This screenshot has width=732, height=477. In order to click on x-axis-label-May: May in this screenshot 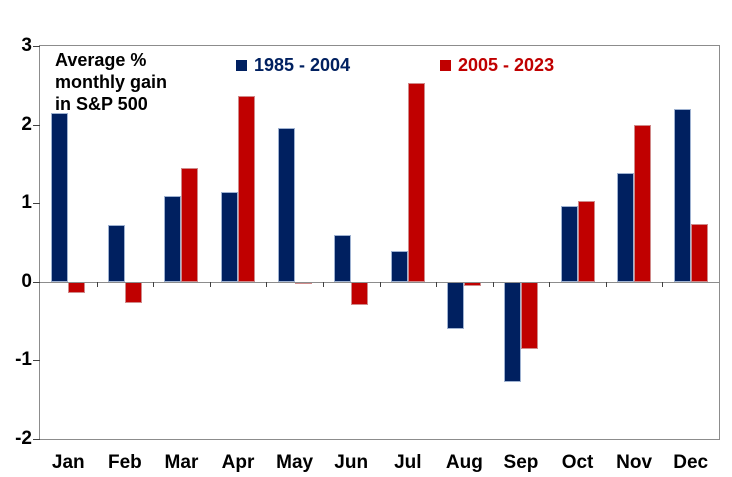, I will do `click(295, 462)`.